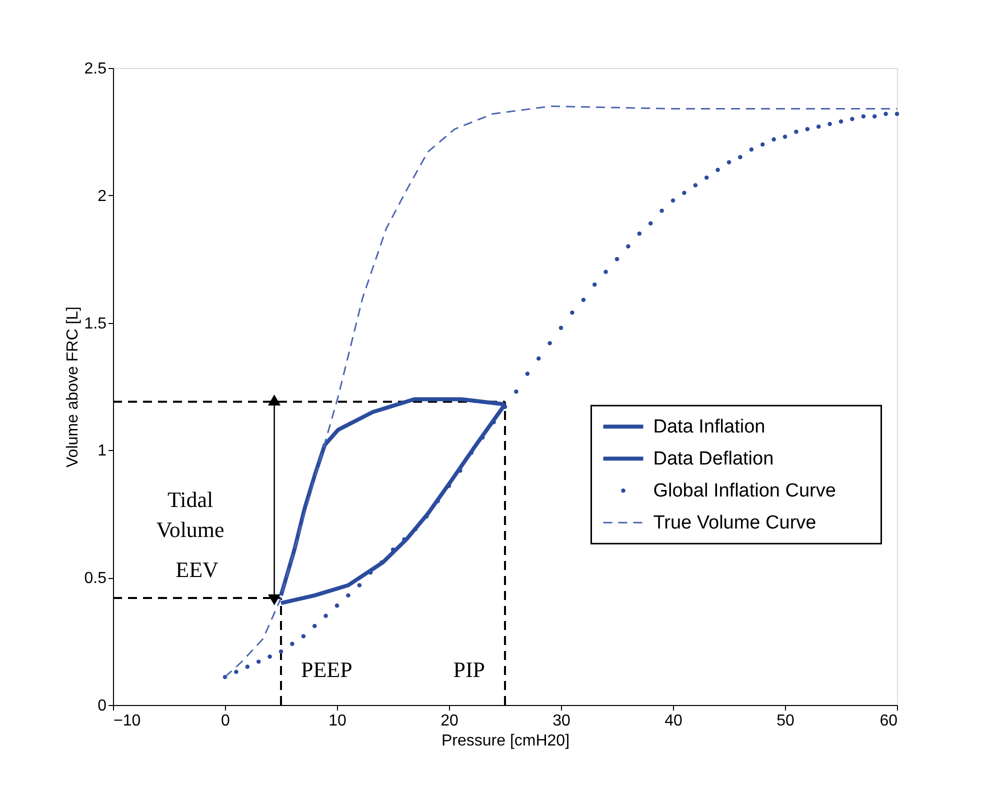 The height and width of the screenshot is (791, 985). Describe the element at coordinates (190, 514) in the screenshot. I see `annotation: Tidal Volume` at that location.